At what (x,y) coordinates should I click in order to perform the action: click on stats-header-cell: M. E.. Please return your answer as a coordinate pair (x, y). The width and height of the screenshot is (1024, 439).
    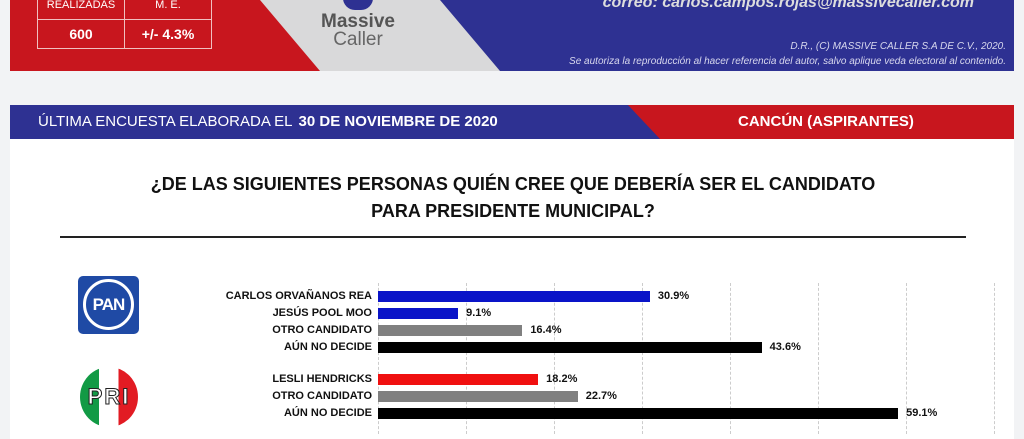
    Looking at the image, I should click on (168, 10).